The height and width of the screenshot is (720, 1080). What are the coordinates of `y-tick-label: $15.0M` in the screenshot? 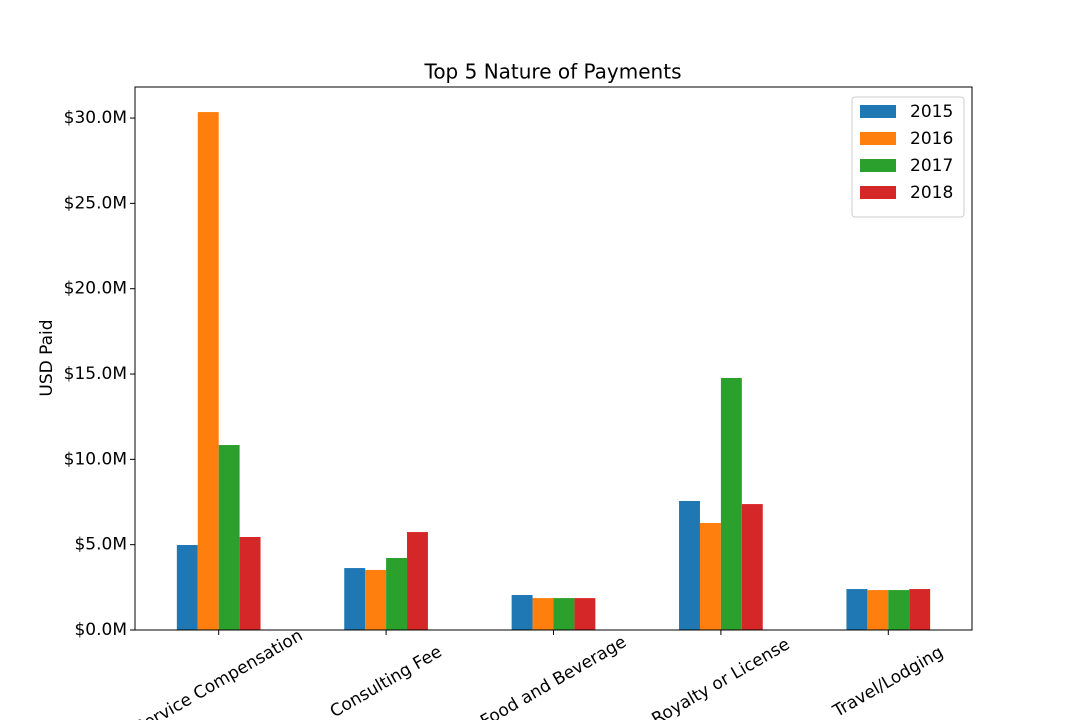 It's located at (95, 374).